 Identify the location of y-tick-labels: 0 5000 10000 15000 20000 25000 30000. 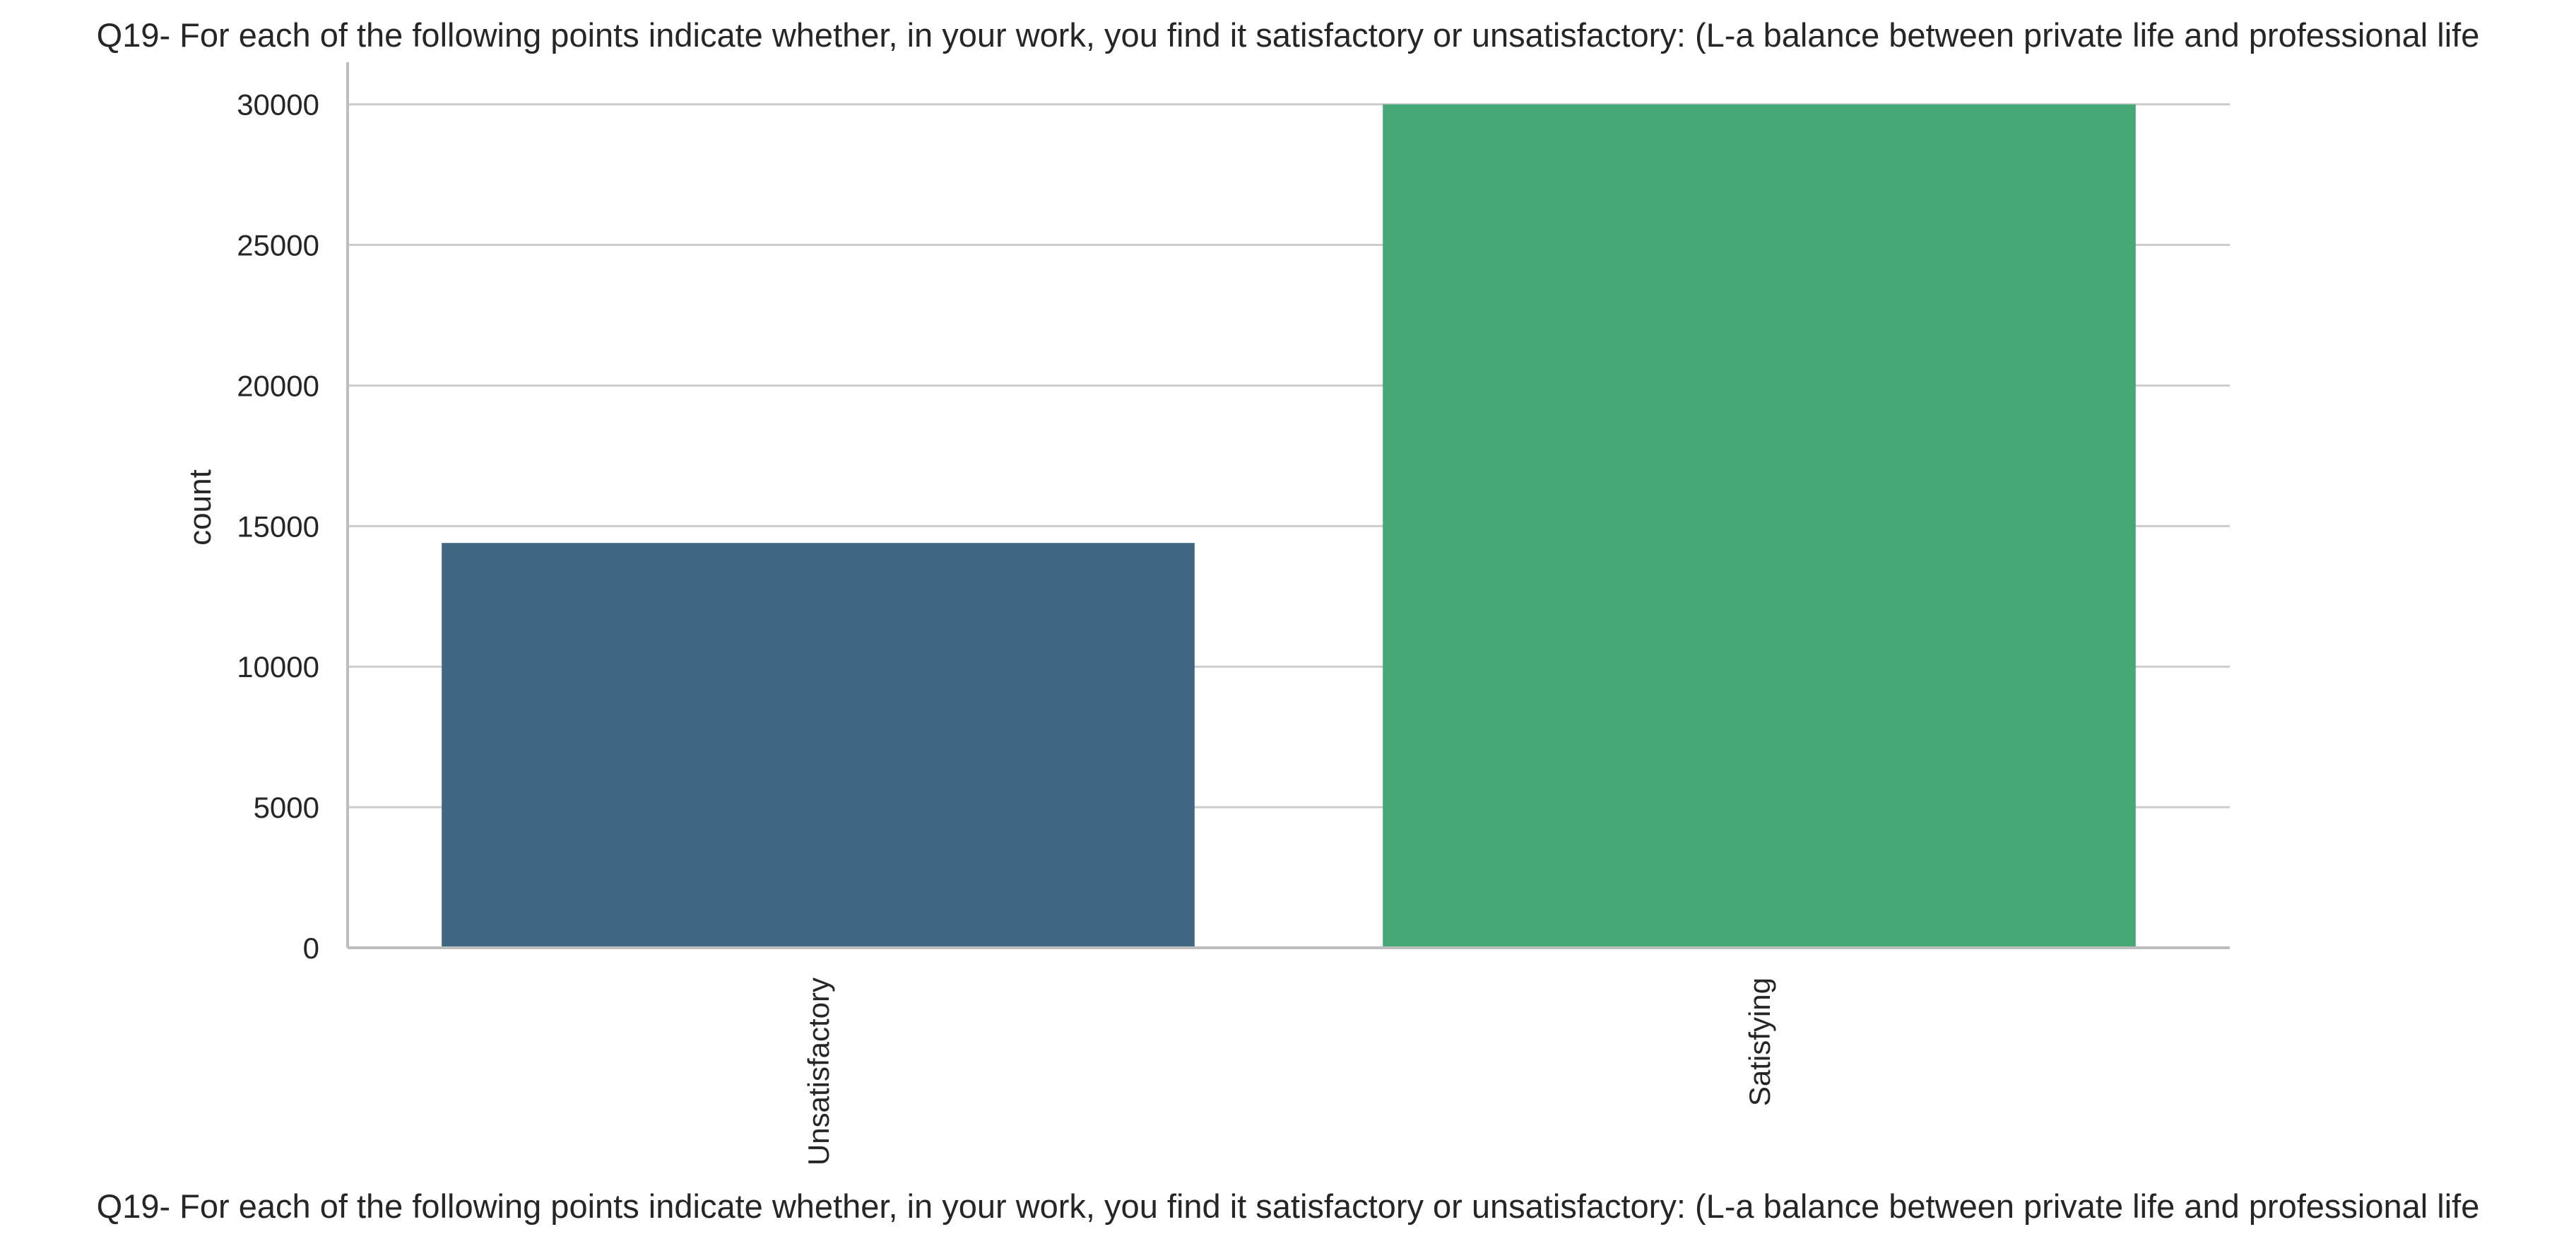
(278, 526).